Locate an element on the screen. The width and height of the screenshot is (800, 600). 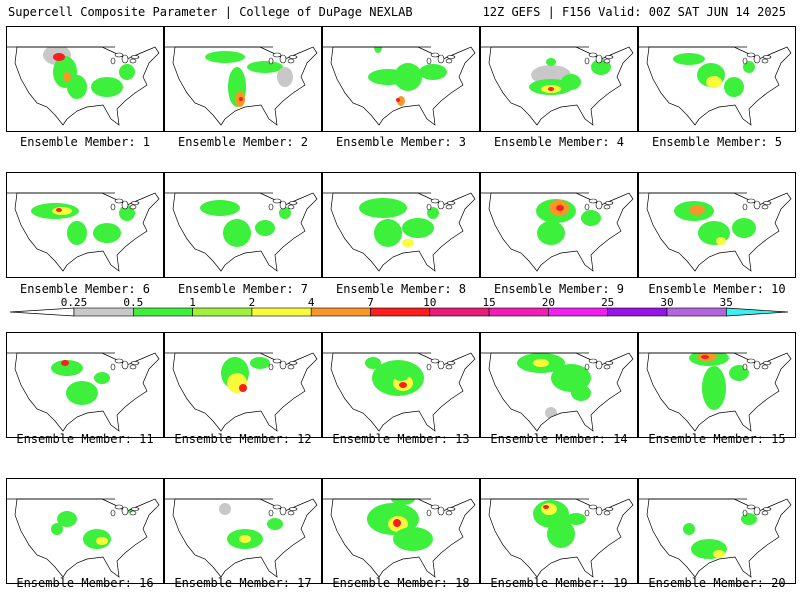
ensemble-member-label: Ensemble Member: 20 is located at coordinates (717, 583).